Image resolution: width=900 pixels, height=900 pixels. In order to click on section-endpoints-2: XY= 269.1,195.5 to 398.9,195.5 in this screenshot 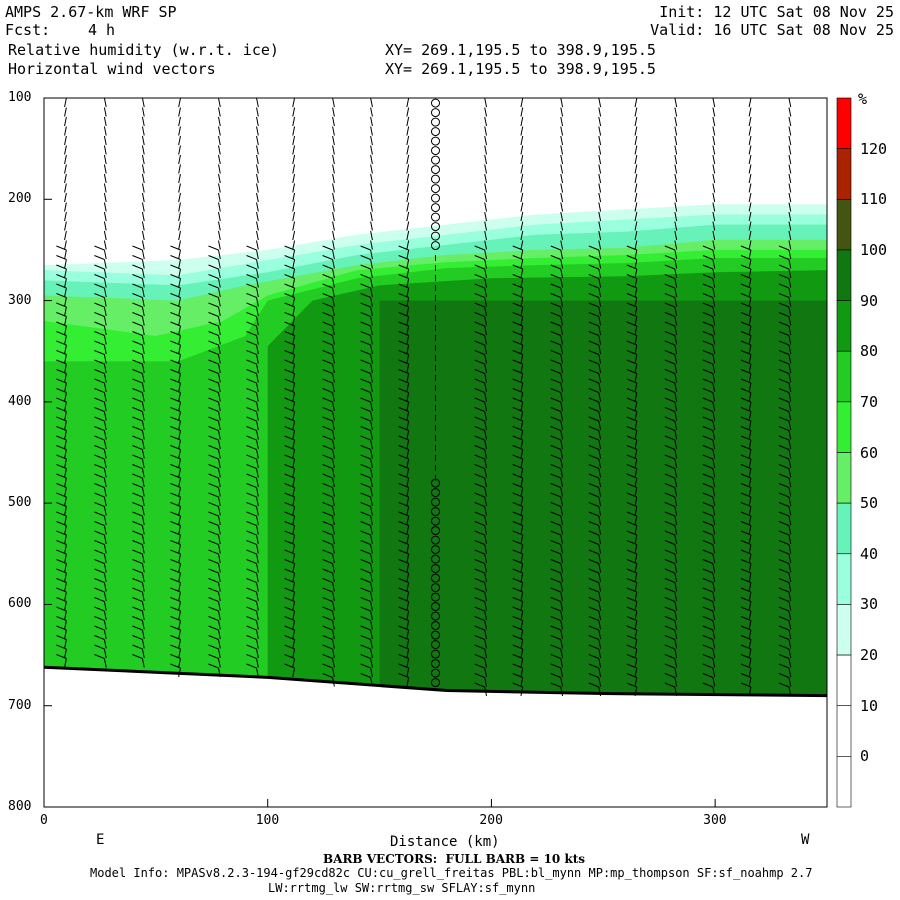, I will do `click(520, 69)`.